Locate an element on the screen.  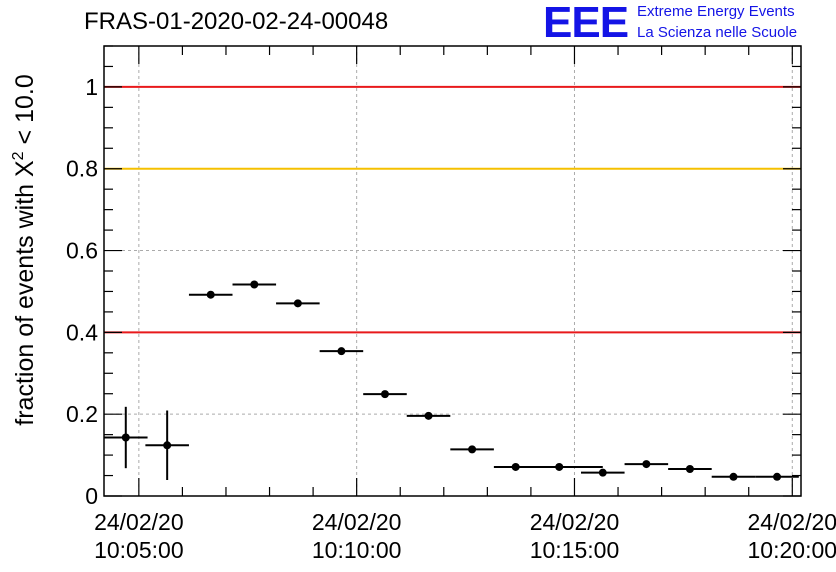
x-tick-time-label: 10:05:00 is located at coordinates (139, 550).